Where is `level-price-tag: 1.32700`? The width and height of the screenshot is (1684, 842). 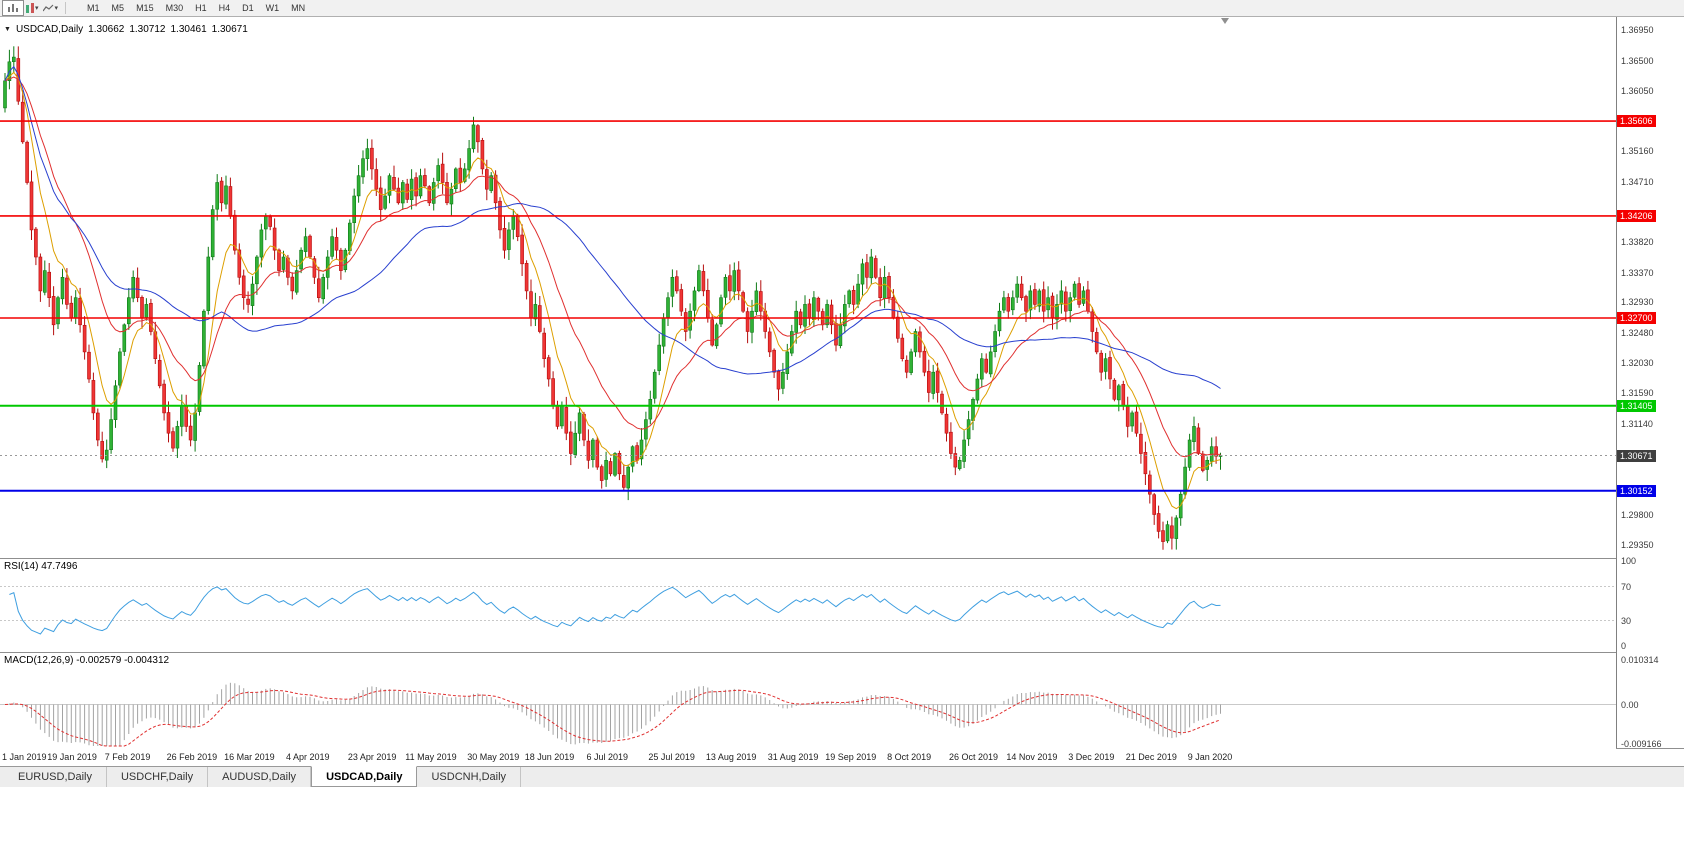 level-price-tag: 1.32700 is located at coordinates (1636, 318).